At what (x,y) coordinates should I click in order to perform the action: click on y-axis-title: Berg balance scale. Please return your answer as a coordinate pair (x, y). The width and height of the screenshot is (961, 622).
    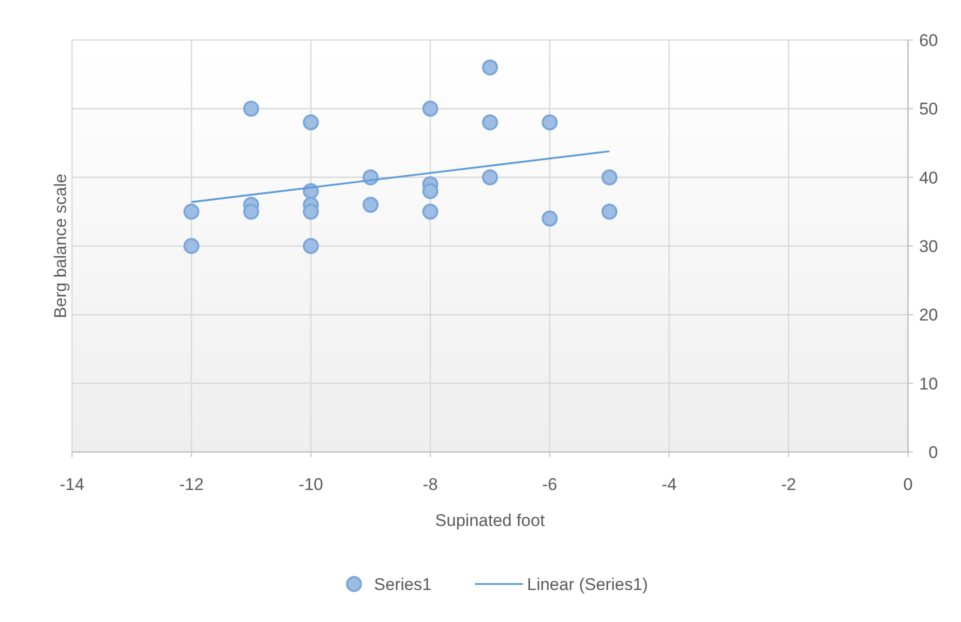
    Looking at the image, I should click on (60, 246).